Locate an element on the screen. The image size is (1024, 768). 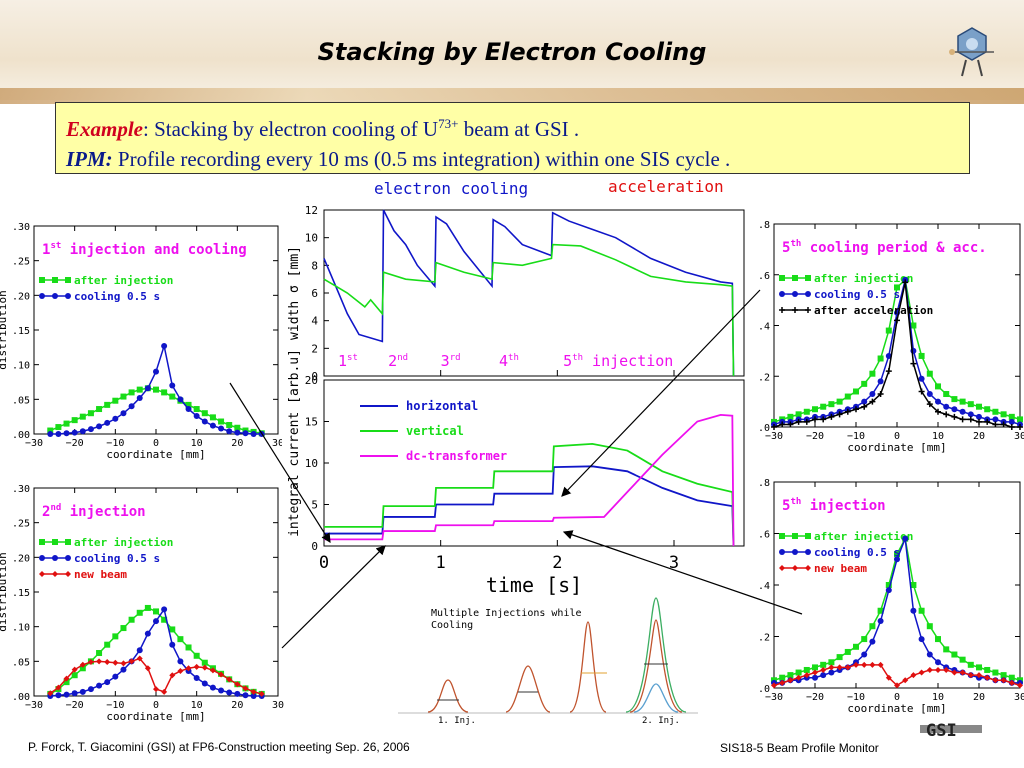
series-after-injection is located at coordinates (897, 350).